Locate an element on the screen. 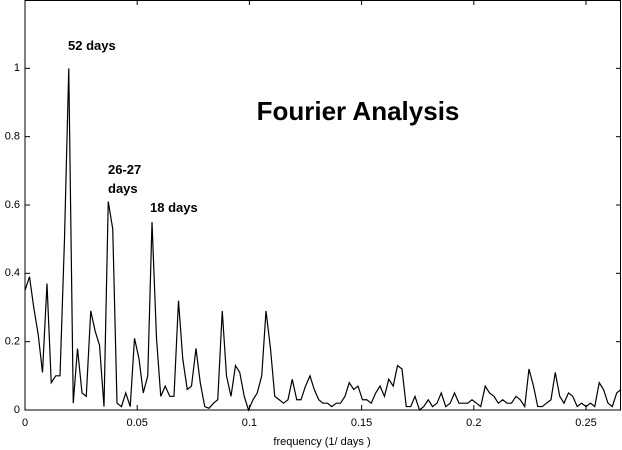  x-axis-label: frequency (1/ days ) is located at coordinates (321, 442).